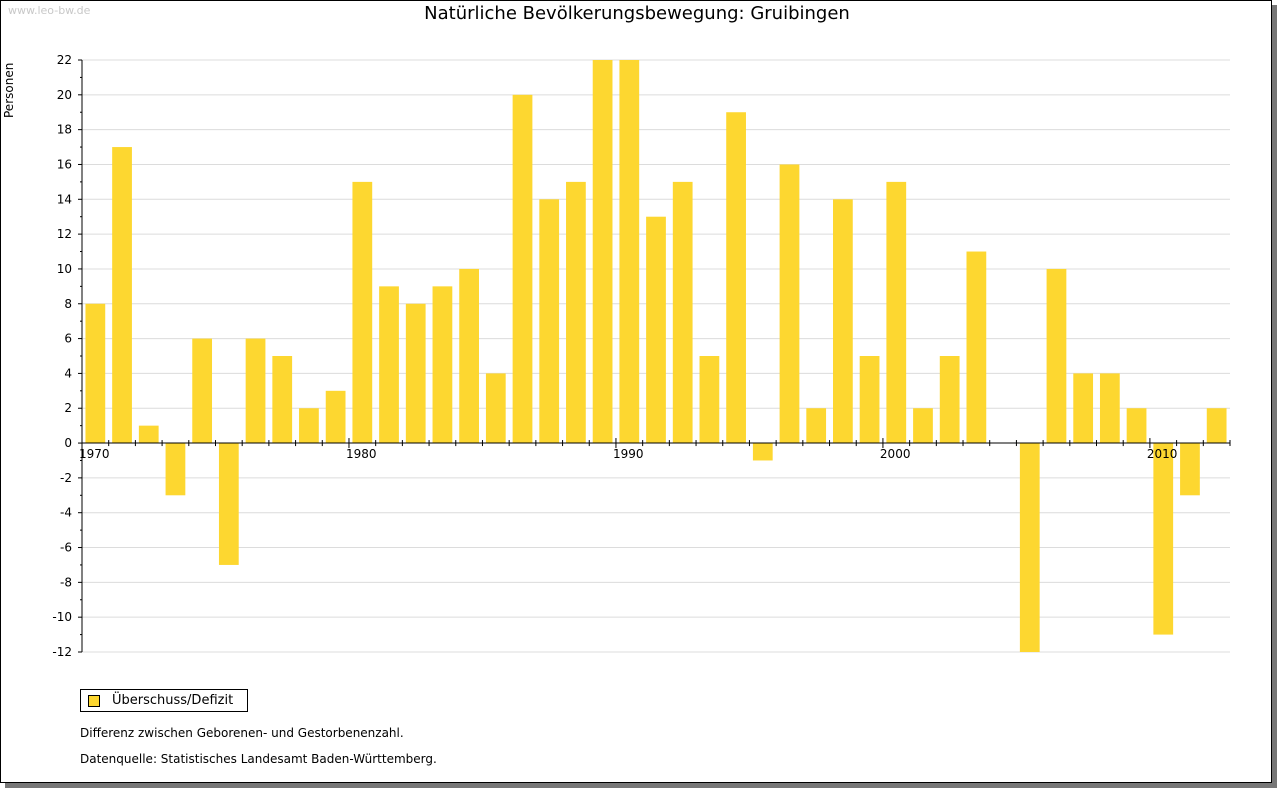  I want to click on x-tick-label: 1990, so click(628, 454).